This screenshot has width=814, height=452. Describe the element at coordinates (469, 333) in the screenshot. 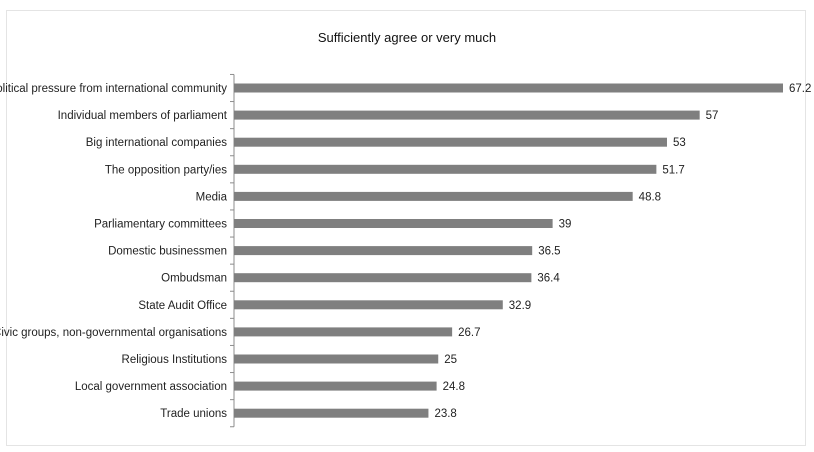

I see `data-label: 26.7` at that location.